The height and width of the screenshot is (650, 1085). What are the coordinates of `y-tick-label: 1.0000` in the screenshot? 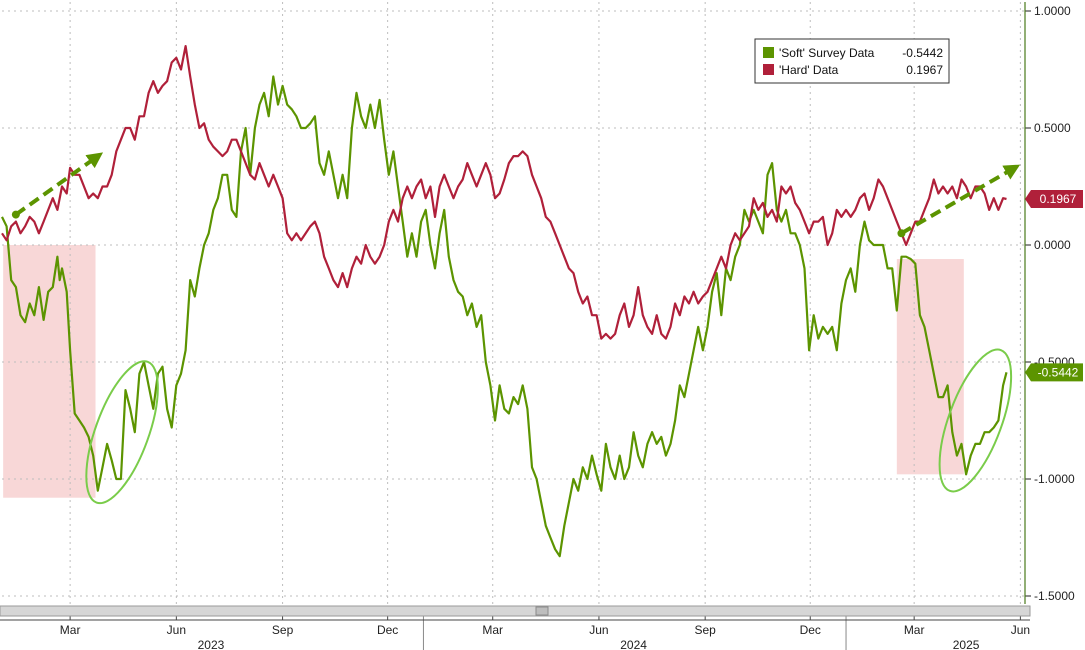 It's located at (1052, 11).